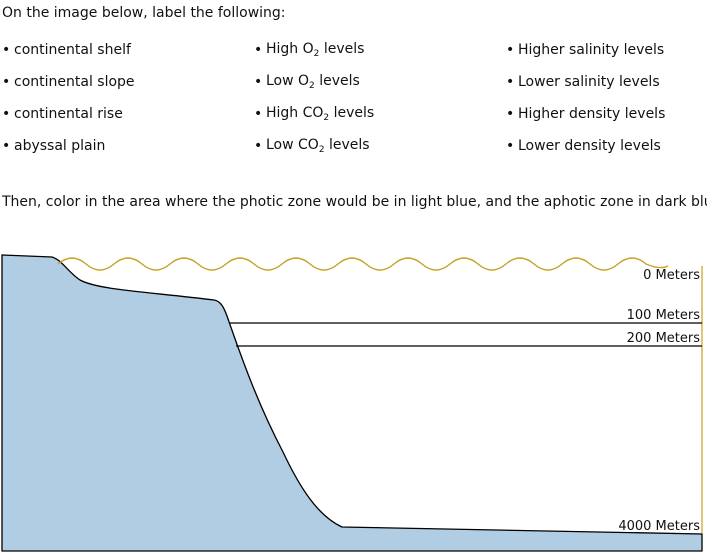 The height and width of the screenshot is (558, 707). What do you see at coordinates (589, 82) in the screenshot?
I see `term-label: Lower salinity levels` at bounding box center [589, 82].